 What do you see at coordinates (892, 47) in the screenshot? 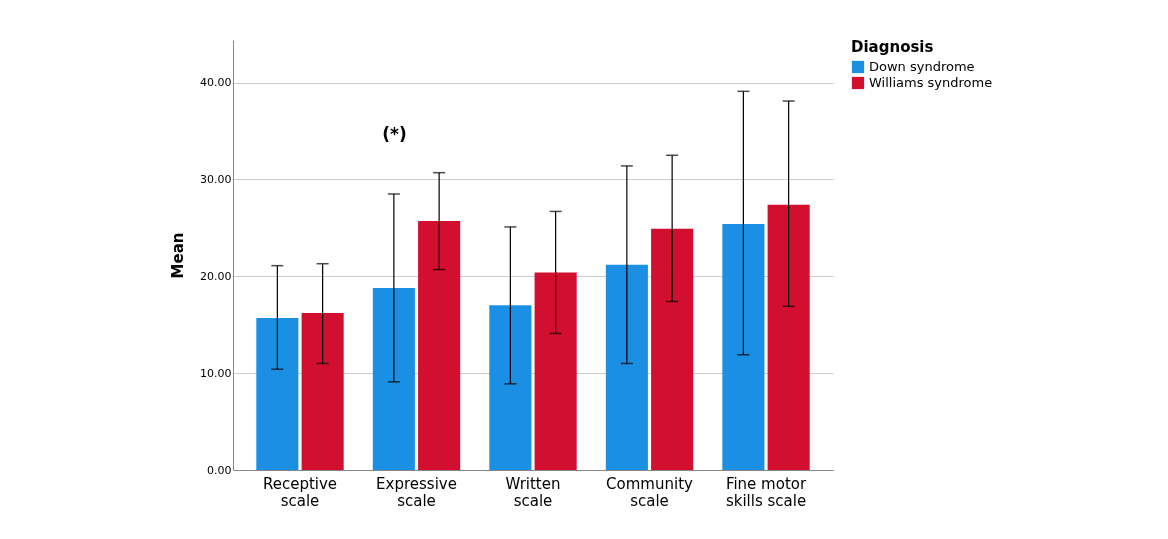
I see `legend-title: Diagnosis` at bounding box center [892, 47].